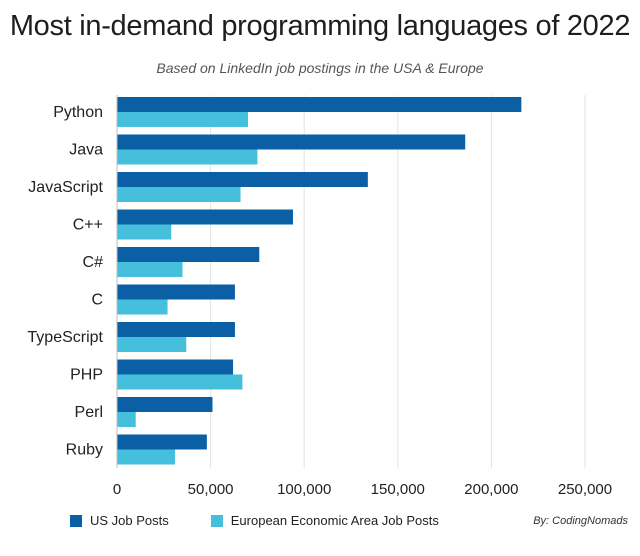  I want to click on category-label: Python, so click(78, 112).